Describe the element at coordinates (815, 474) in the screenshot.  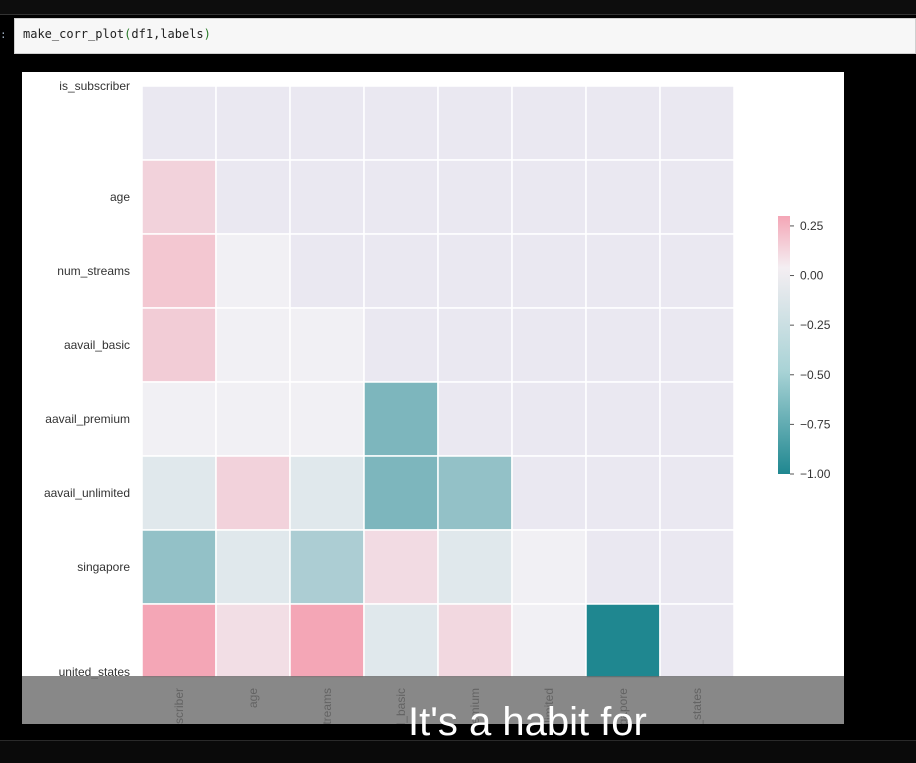
I see `colorbar-tick-label: −1.00` at that location.